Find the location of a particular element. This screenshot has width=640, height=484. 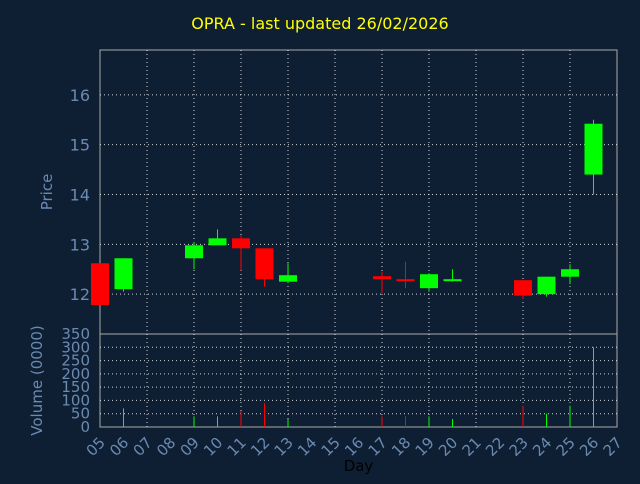

x-tick-label: 10 is located at coordinates (213, 447).